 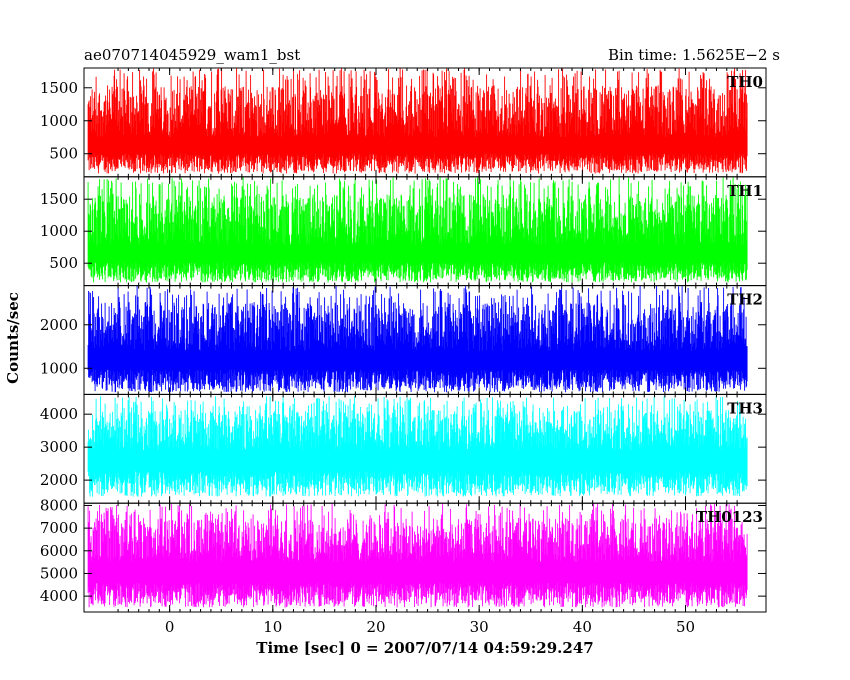 What do you see at coordinates (745, 191) in the screenshot?
I see `panel-label-th1: TH1` at bounding box center [745, 191].